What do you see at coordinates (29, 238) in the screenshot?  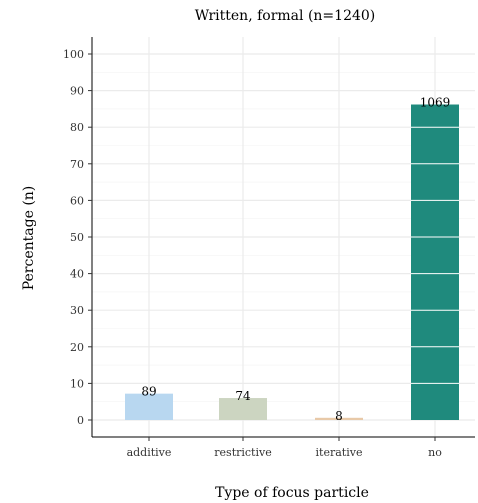 I see `y-axis-label: Percentage (n)` at bounding box center [29, 238].